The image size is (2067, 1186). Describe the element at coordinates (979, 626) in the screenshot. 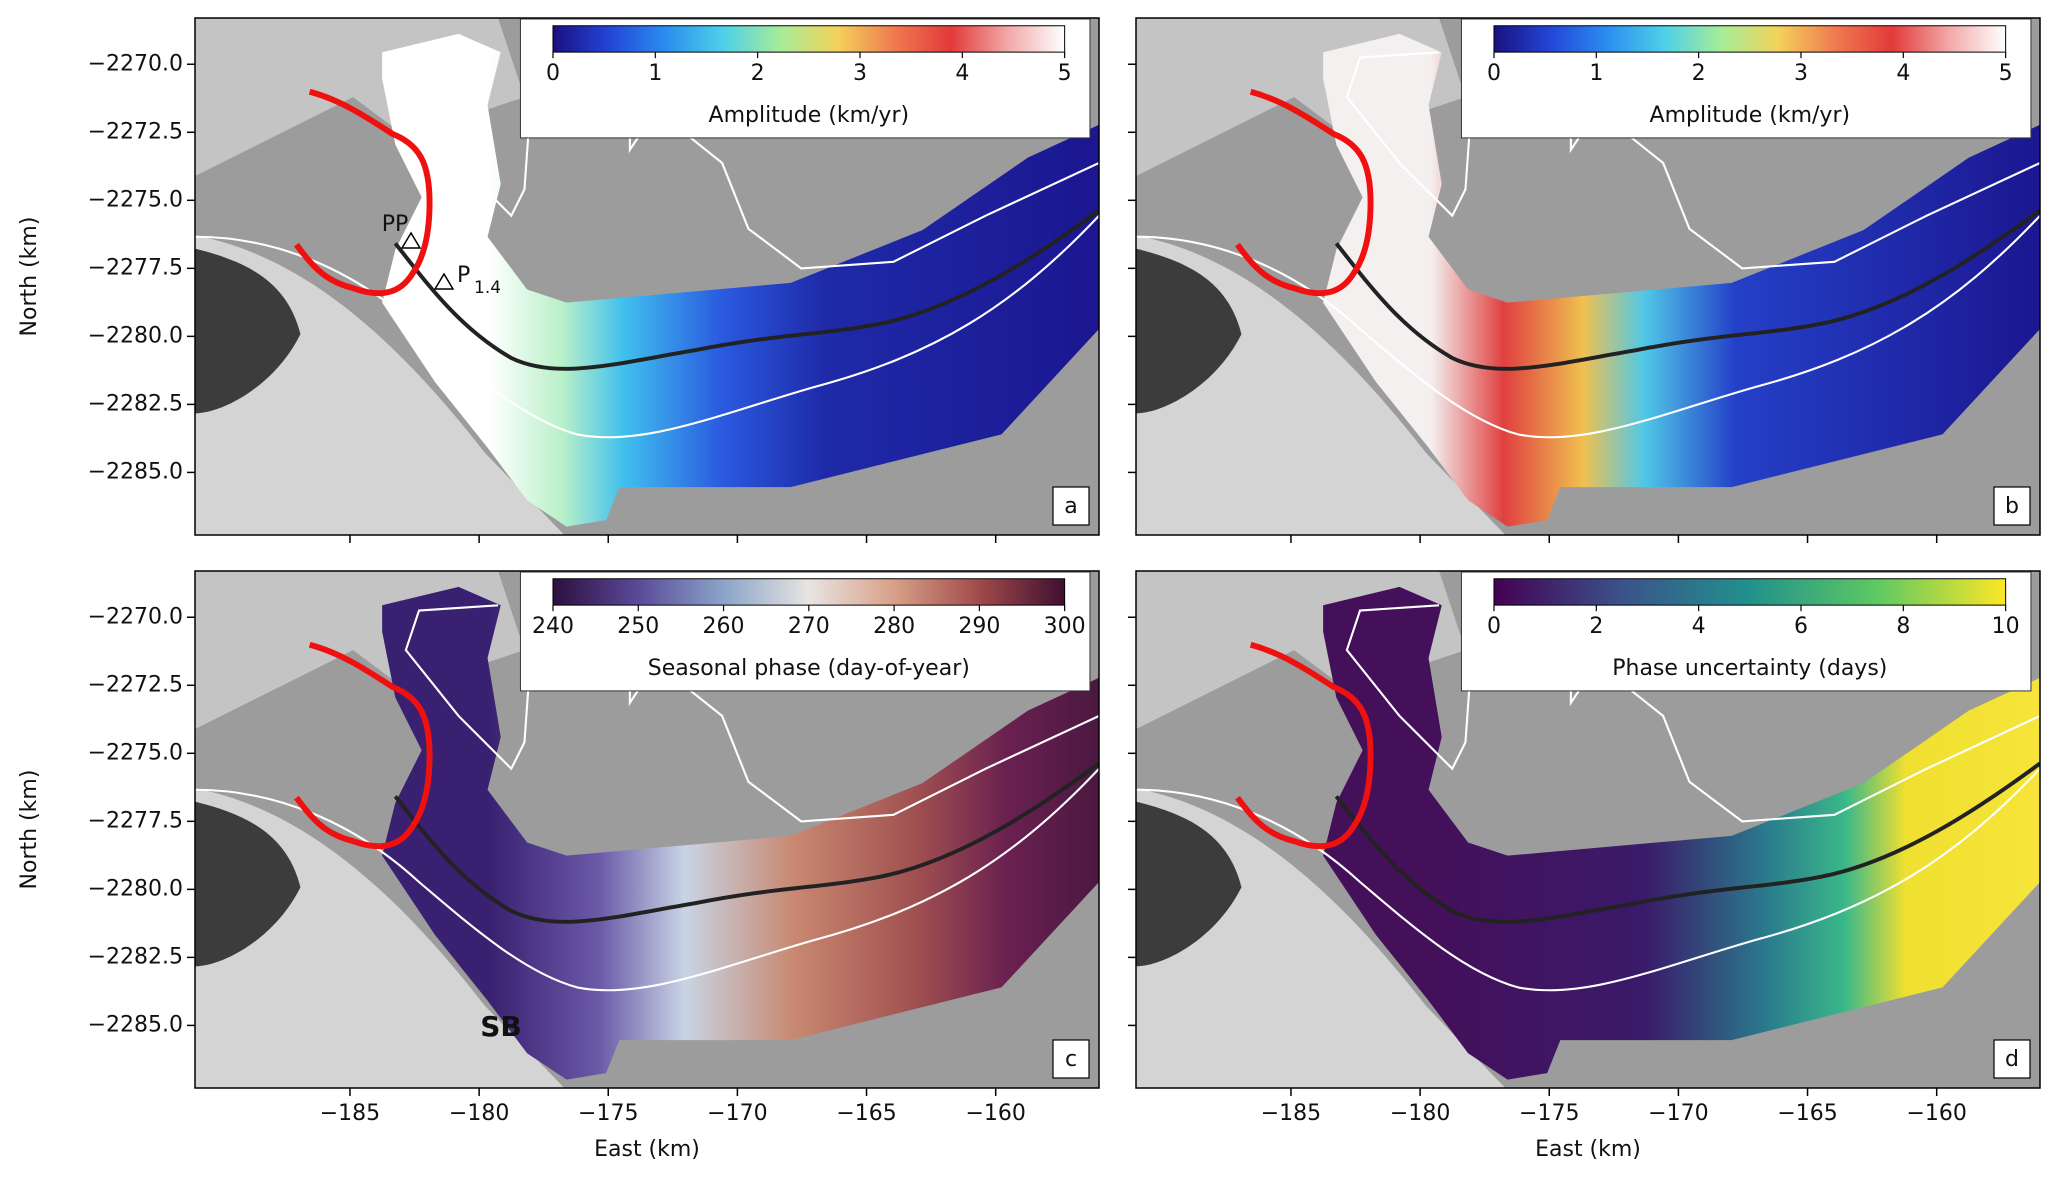

I see `colorbar-tick-label: 290` at that location.